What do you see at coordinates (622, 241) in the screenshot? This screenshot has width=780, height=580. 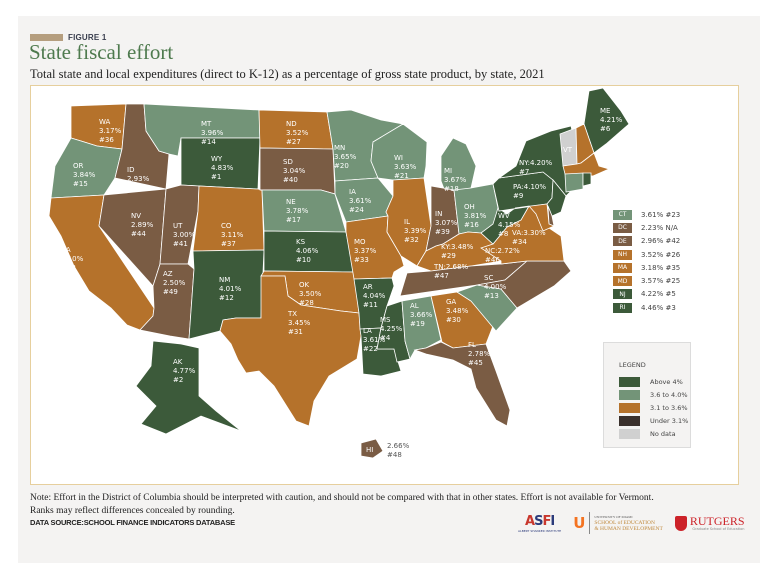 I see `small-state-key-swatch: DE` at bounding box center [622, 241].